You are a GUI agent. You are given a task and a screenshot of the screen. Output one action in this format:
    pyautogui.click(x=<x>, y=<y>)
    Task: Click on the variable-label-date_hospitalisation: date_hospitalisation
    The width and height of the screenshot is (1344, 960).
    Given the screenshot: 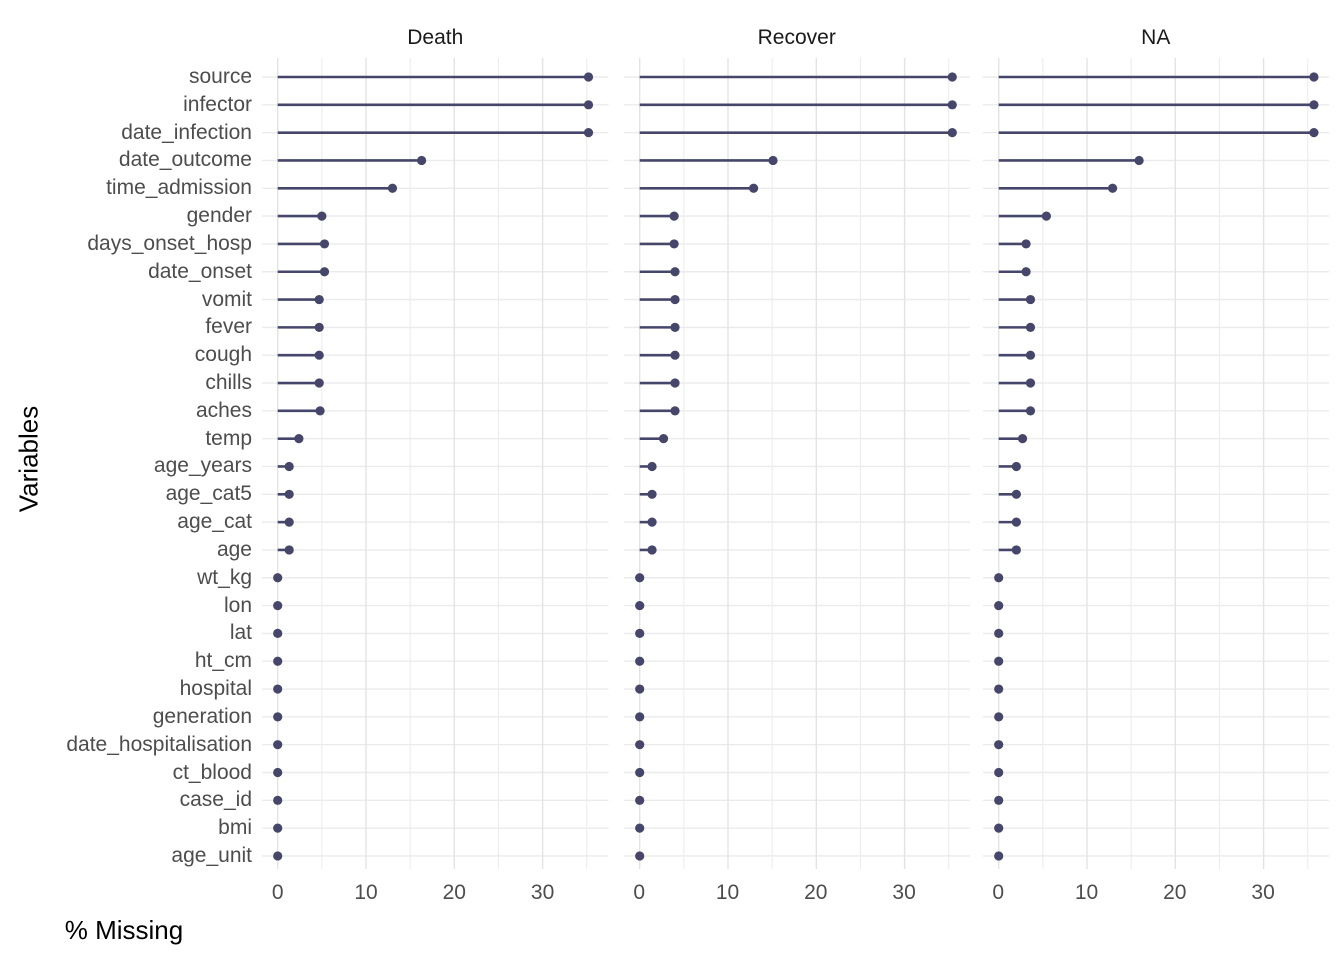 What is the action you would take?
    pyautogui.click(x=159, y=744)
    